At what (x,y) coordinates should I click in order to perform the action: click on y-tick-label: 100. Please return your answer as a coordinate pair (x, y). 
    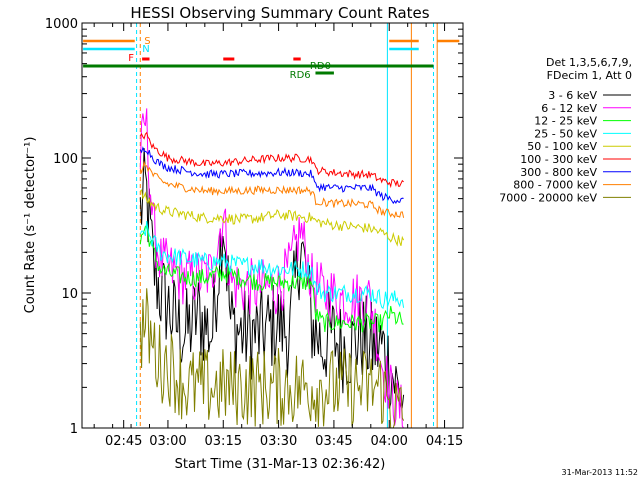
    Looking at the image, I should click on (65, 159).